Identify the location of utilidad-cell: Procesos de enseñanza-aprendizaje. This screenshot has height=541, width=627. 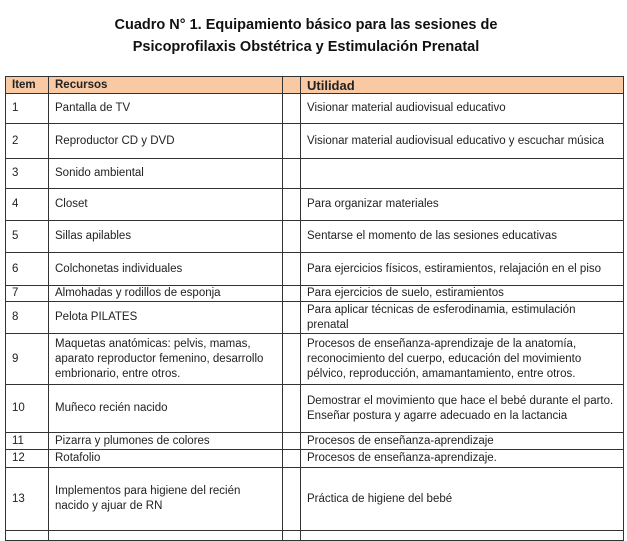
(462, 441).